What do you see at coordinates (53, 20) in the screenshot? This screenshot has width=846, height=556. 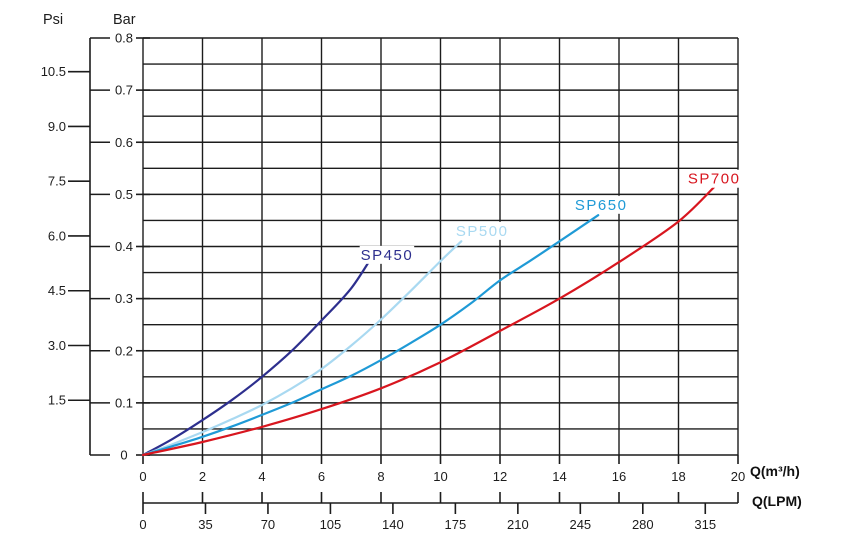 I see `psi-axis-title: Psi` at bounding box center [53, 20].